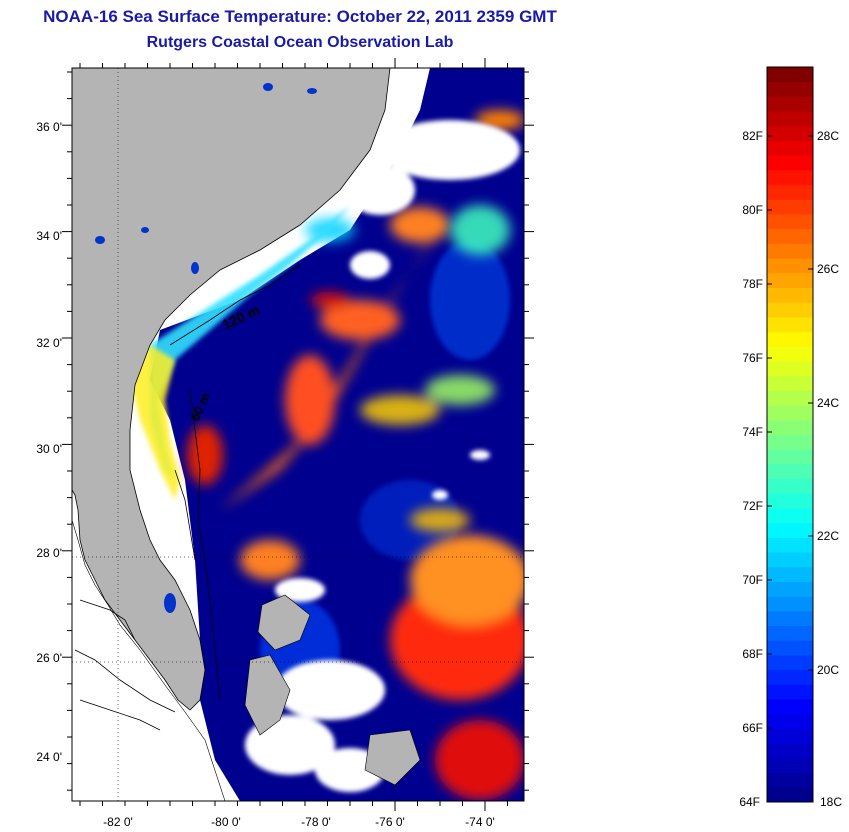 This screenshot has width=849, height=832. I want to click on lat-label: 28 0', so click(49, 553).